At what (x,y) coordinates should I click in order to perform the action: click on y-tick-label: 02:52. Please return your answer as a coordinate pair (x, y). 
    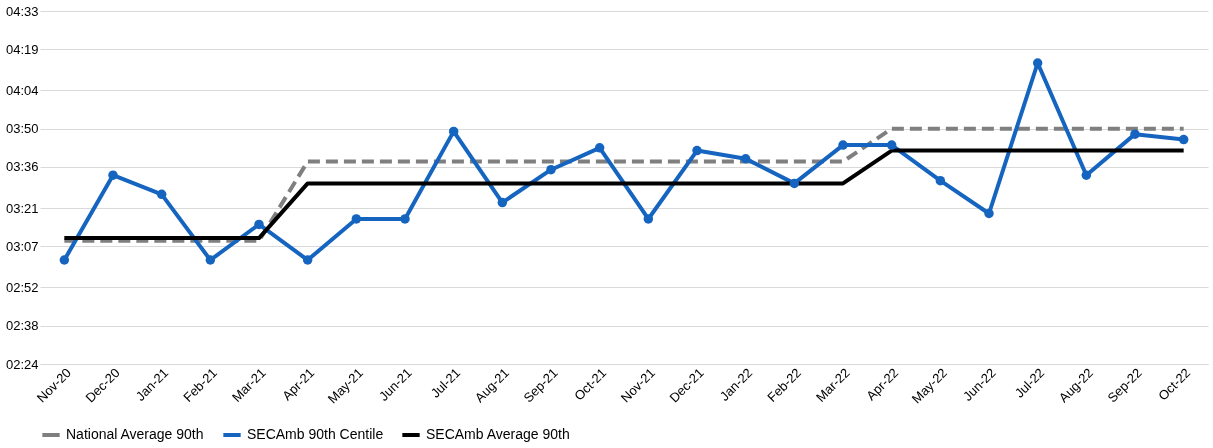
    Looking at the image, I should click on (22, 287).